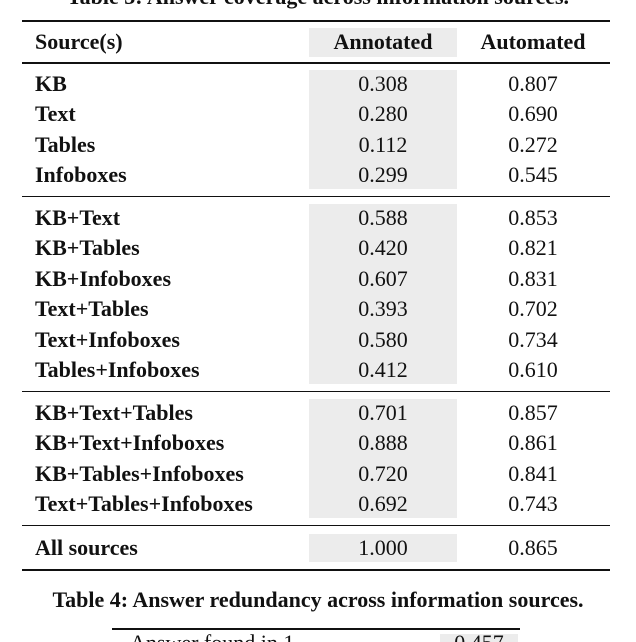 Image resolution: width=636 pixels, height=642 pixels. Describe the element at coordinates (383, 309) in the screenshot. I see `cell-value: 0.393` at that location.